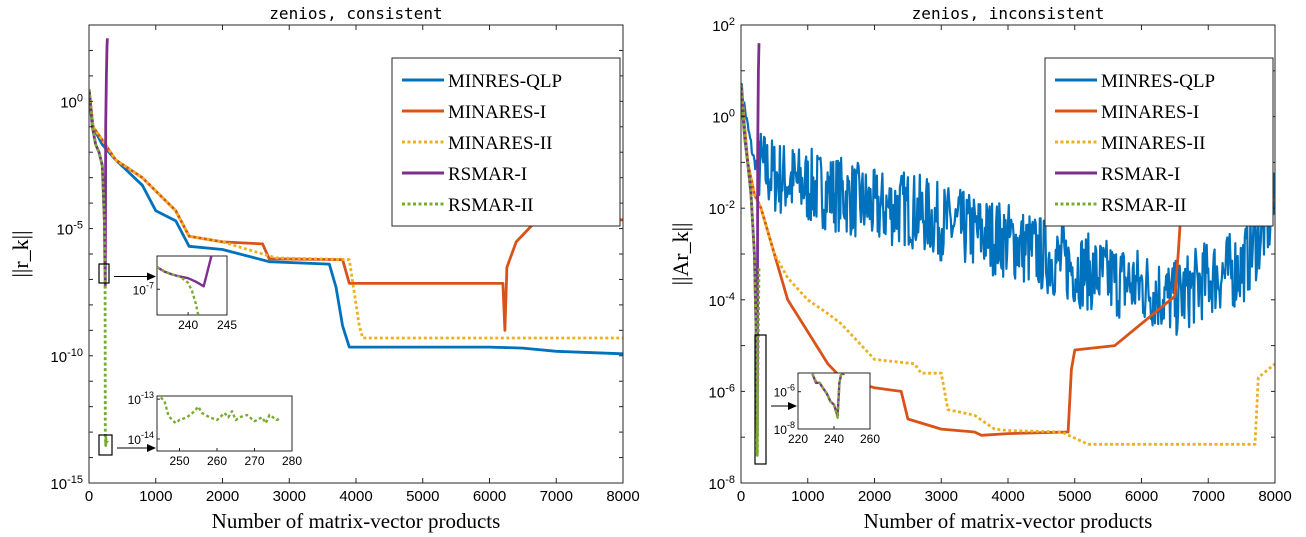 The image size is (1306, 537). Describe the element at coordinates (722, 391) in the screenshot. I see `y-tick-label: 10⁻⁶` at that location.